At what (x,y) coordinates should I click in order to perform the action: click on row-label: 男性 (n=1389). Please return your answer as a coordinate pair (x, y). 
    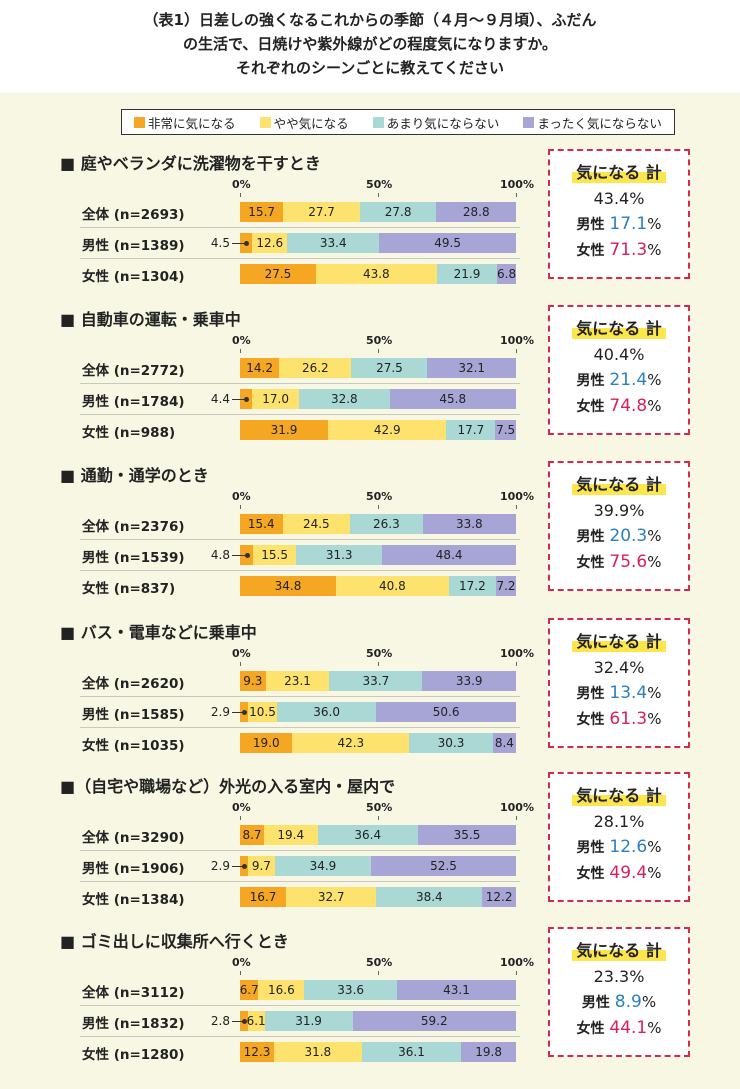
    Looking at the image, I should click on (133, 246).